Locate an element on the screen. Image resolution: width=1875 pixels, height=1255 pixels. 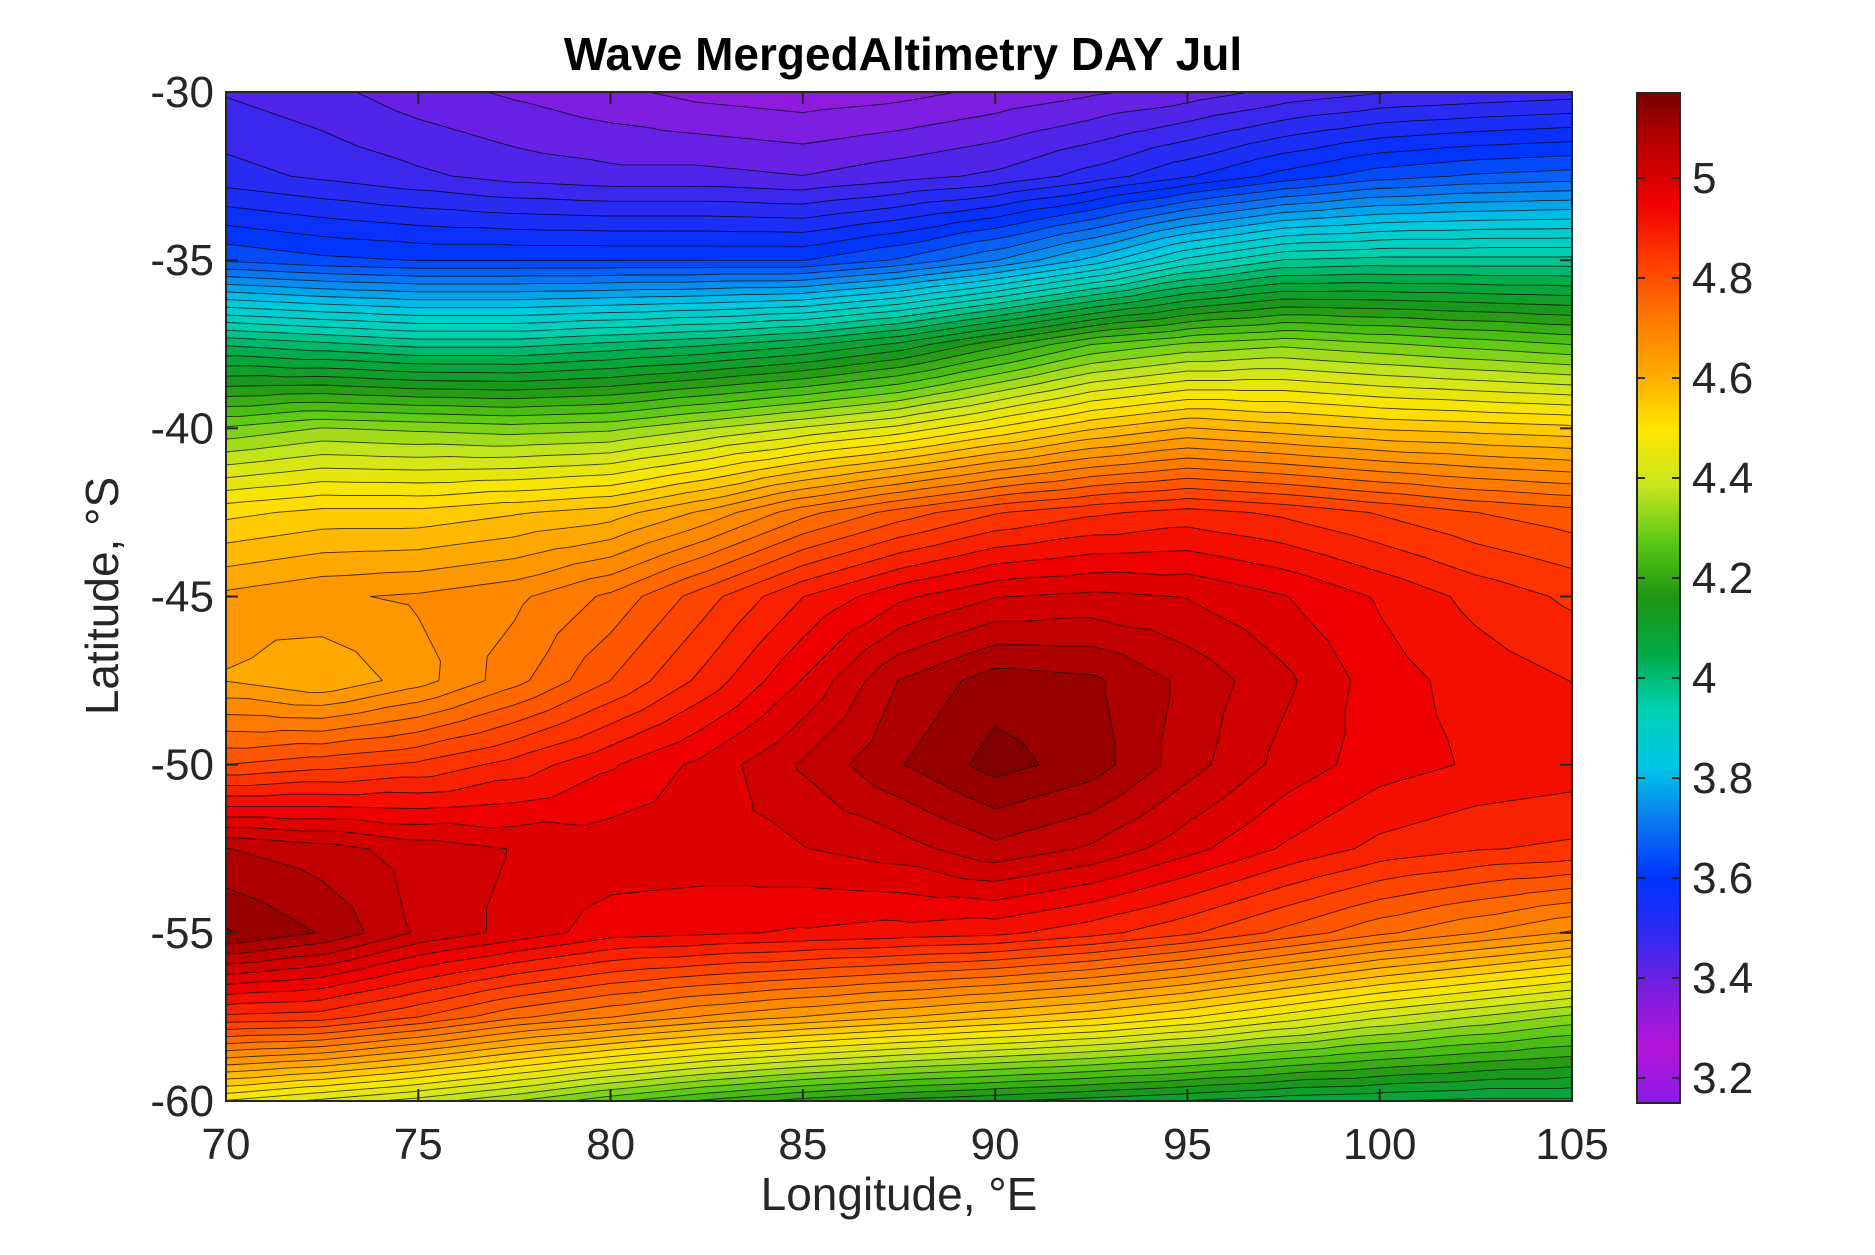
y-tick-label: -55 is located at coordinates (182, 933).